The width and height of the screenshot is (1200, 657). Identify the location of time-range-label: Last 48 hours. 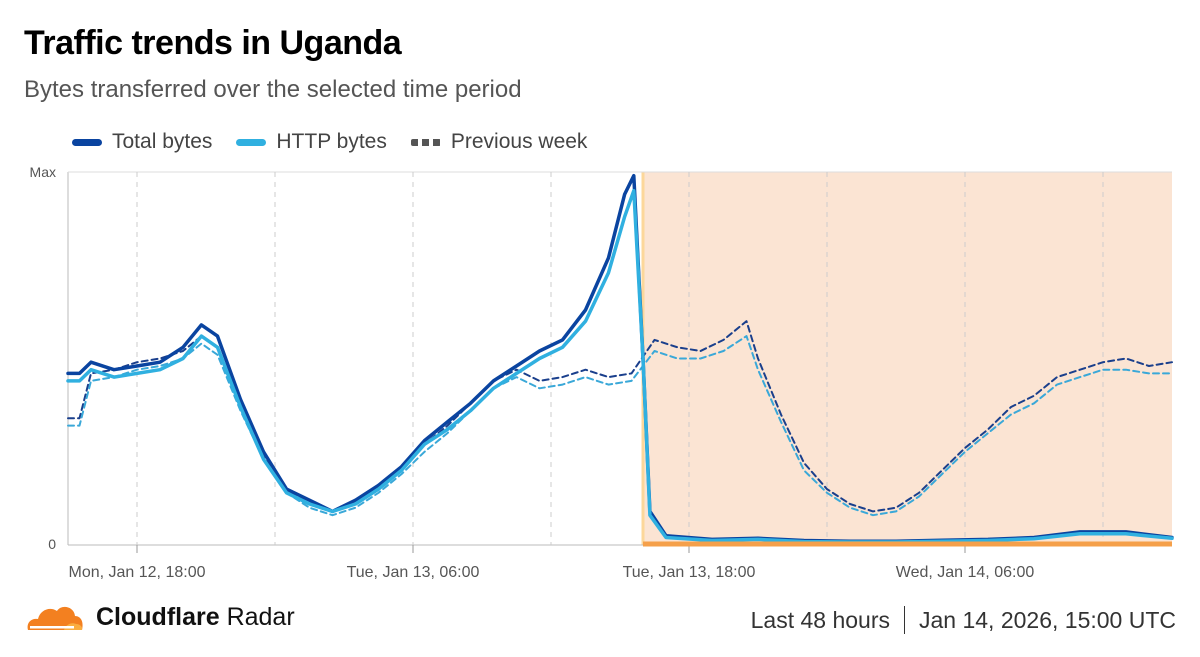
(820, 619).